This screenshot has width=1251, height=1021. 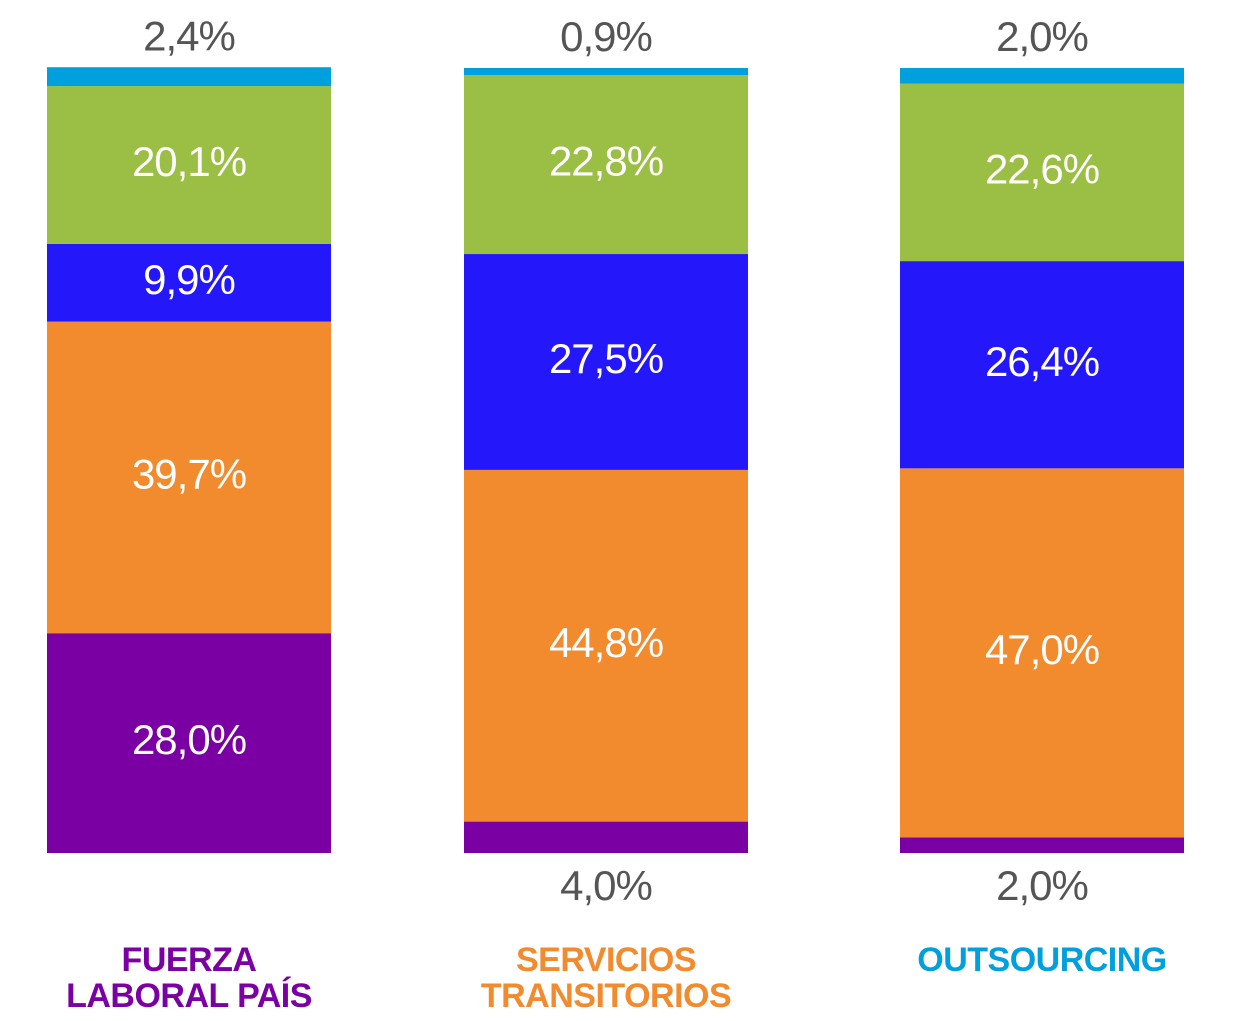 What do you see at coordinates (606, 36) in the screenshot?
I see `value-label: 0,9%` at bounding box center [606, 36].